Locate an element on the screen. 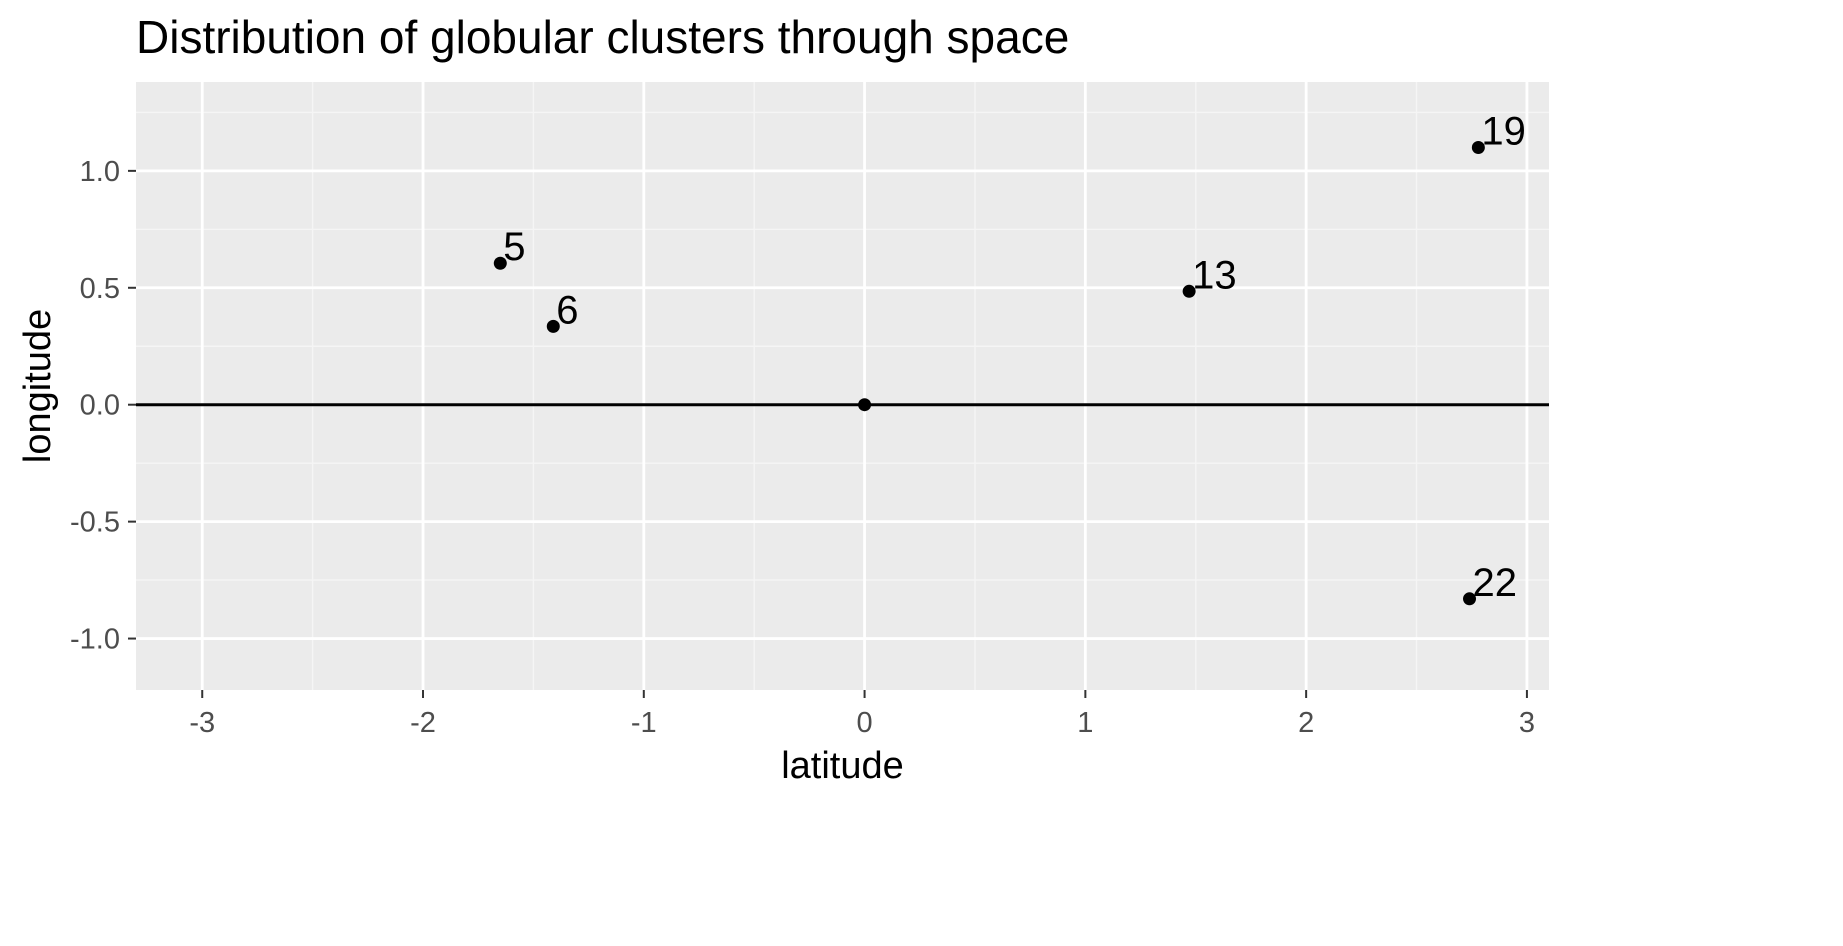  y-tick-label: -0.5 is located at coordinates (95, 523).